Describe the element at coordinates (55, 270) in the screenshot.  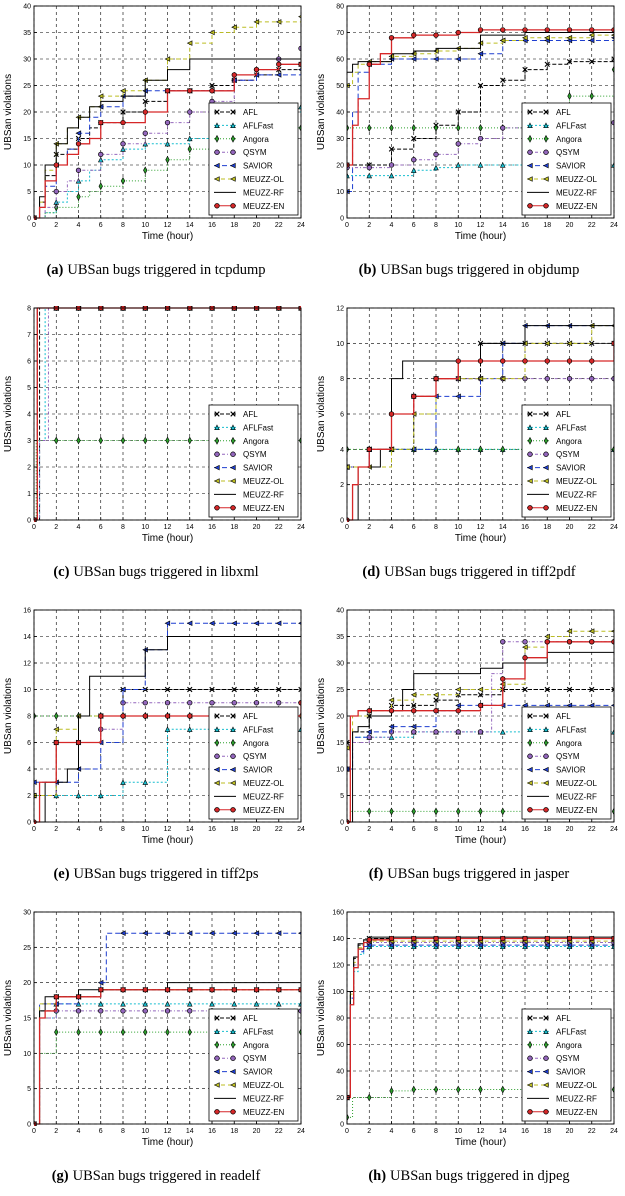
I see `caption-letter: (a)` at that location.